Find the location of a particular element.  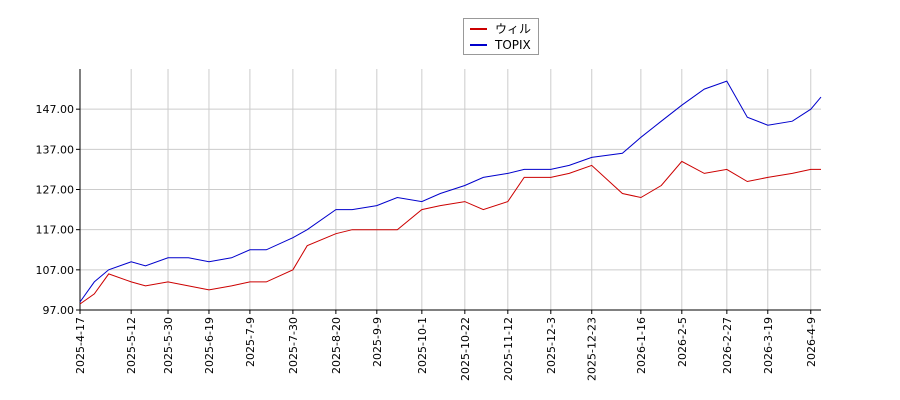

y-tick-label: 137.00 is located at coordinates (55, 149).